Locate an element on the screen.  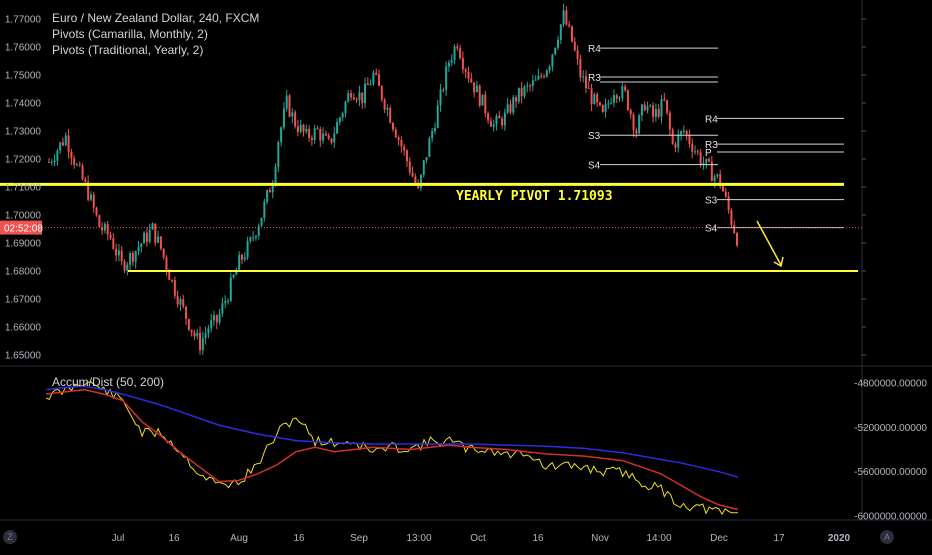
auto-scale-icon: A is located at coordinates (887, 537).